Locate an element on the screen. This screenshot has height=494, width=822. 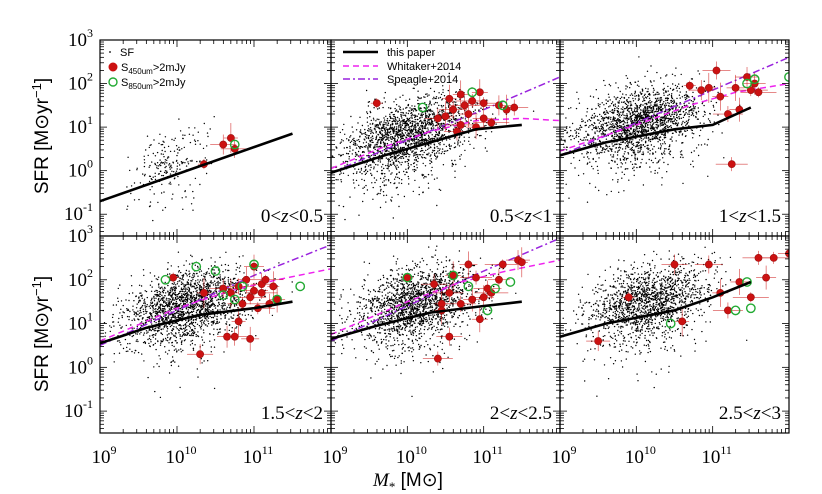
panel-1: 0<z<0.5 is located at coordinates (215, 138).